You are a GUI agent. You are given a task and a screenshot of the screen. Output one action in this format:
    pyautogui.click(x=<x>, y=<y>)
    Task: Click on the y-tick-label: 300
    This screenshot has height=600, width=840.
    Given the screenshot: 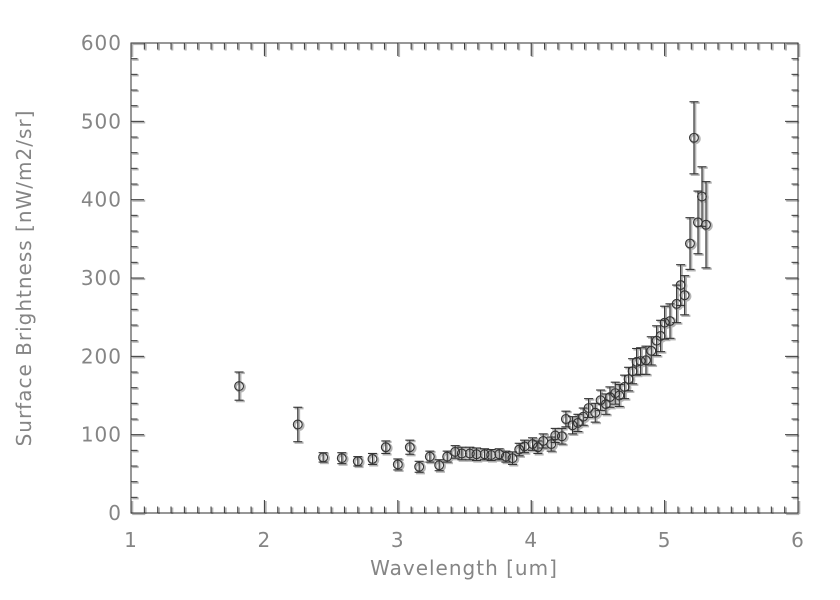 What is the action you would take?
    pyautogui.click(x=101, y=278)
    